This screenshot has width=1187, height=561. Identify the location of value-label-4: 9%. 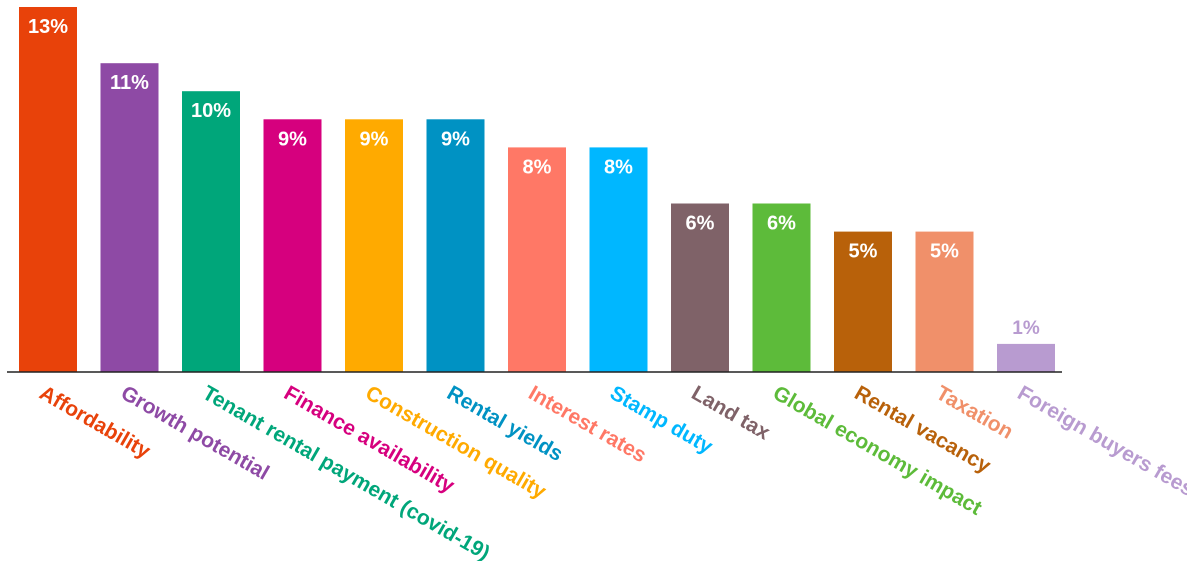
(374, 139).